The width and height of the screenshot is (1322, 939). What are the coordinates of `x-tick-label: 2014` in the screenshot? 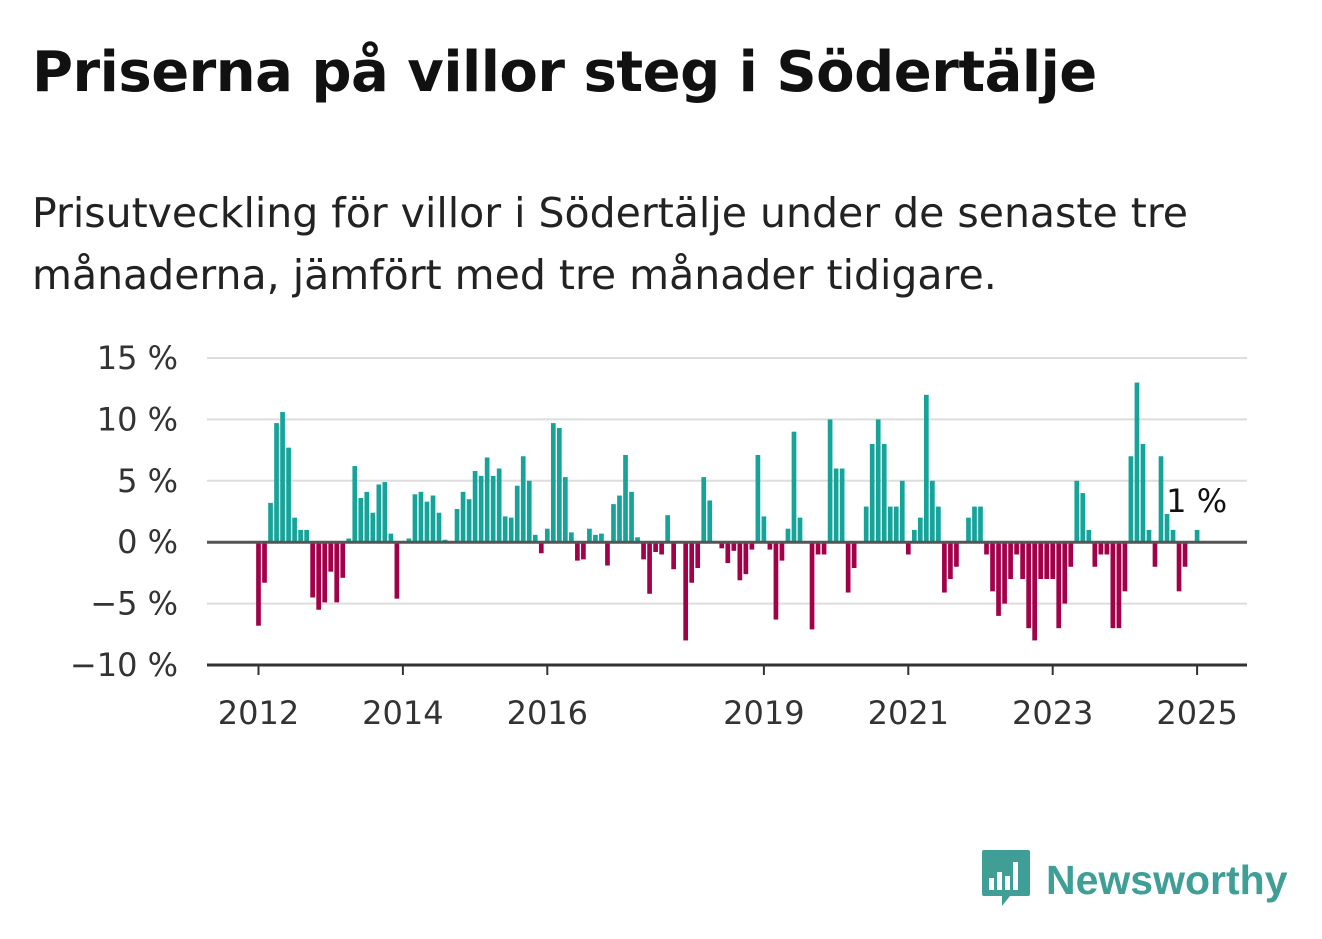 It's located at (402, 713).